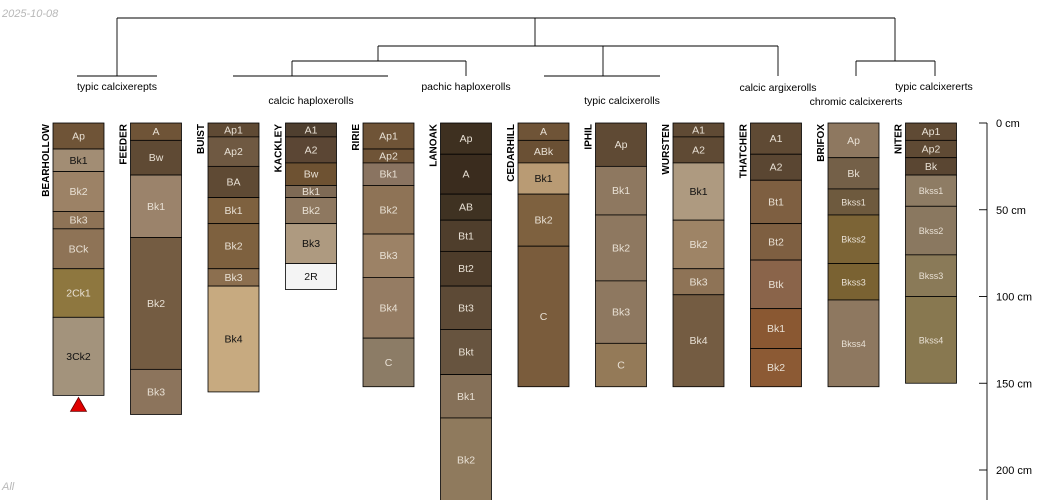 The width and height of the screenshot is (1050, 500). I want to click on horizon-label: ABk, so click(544, 152).